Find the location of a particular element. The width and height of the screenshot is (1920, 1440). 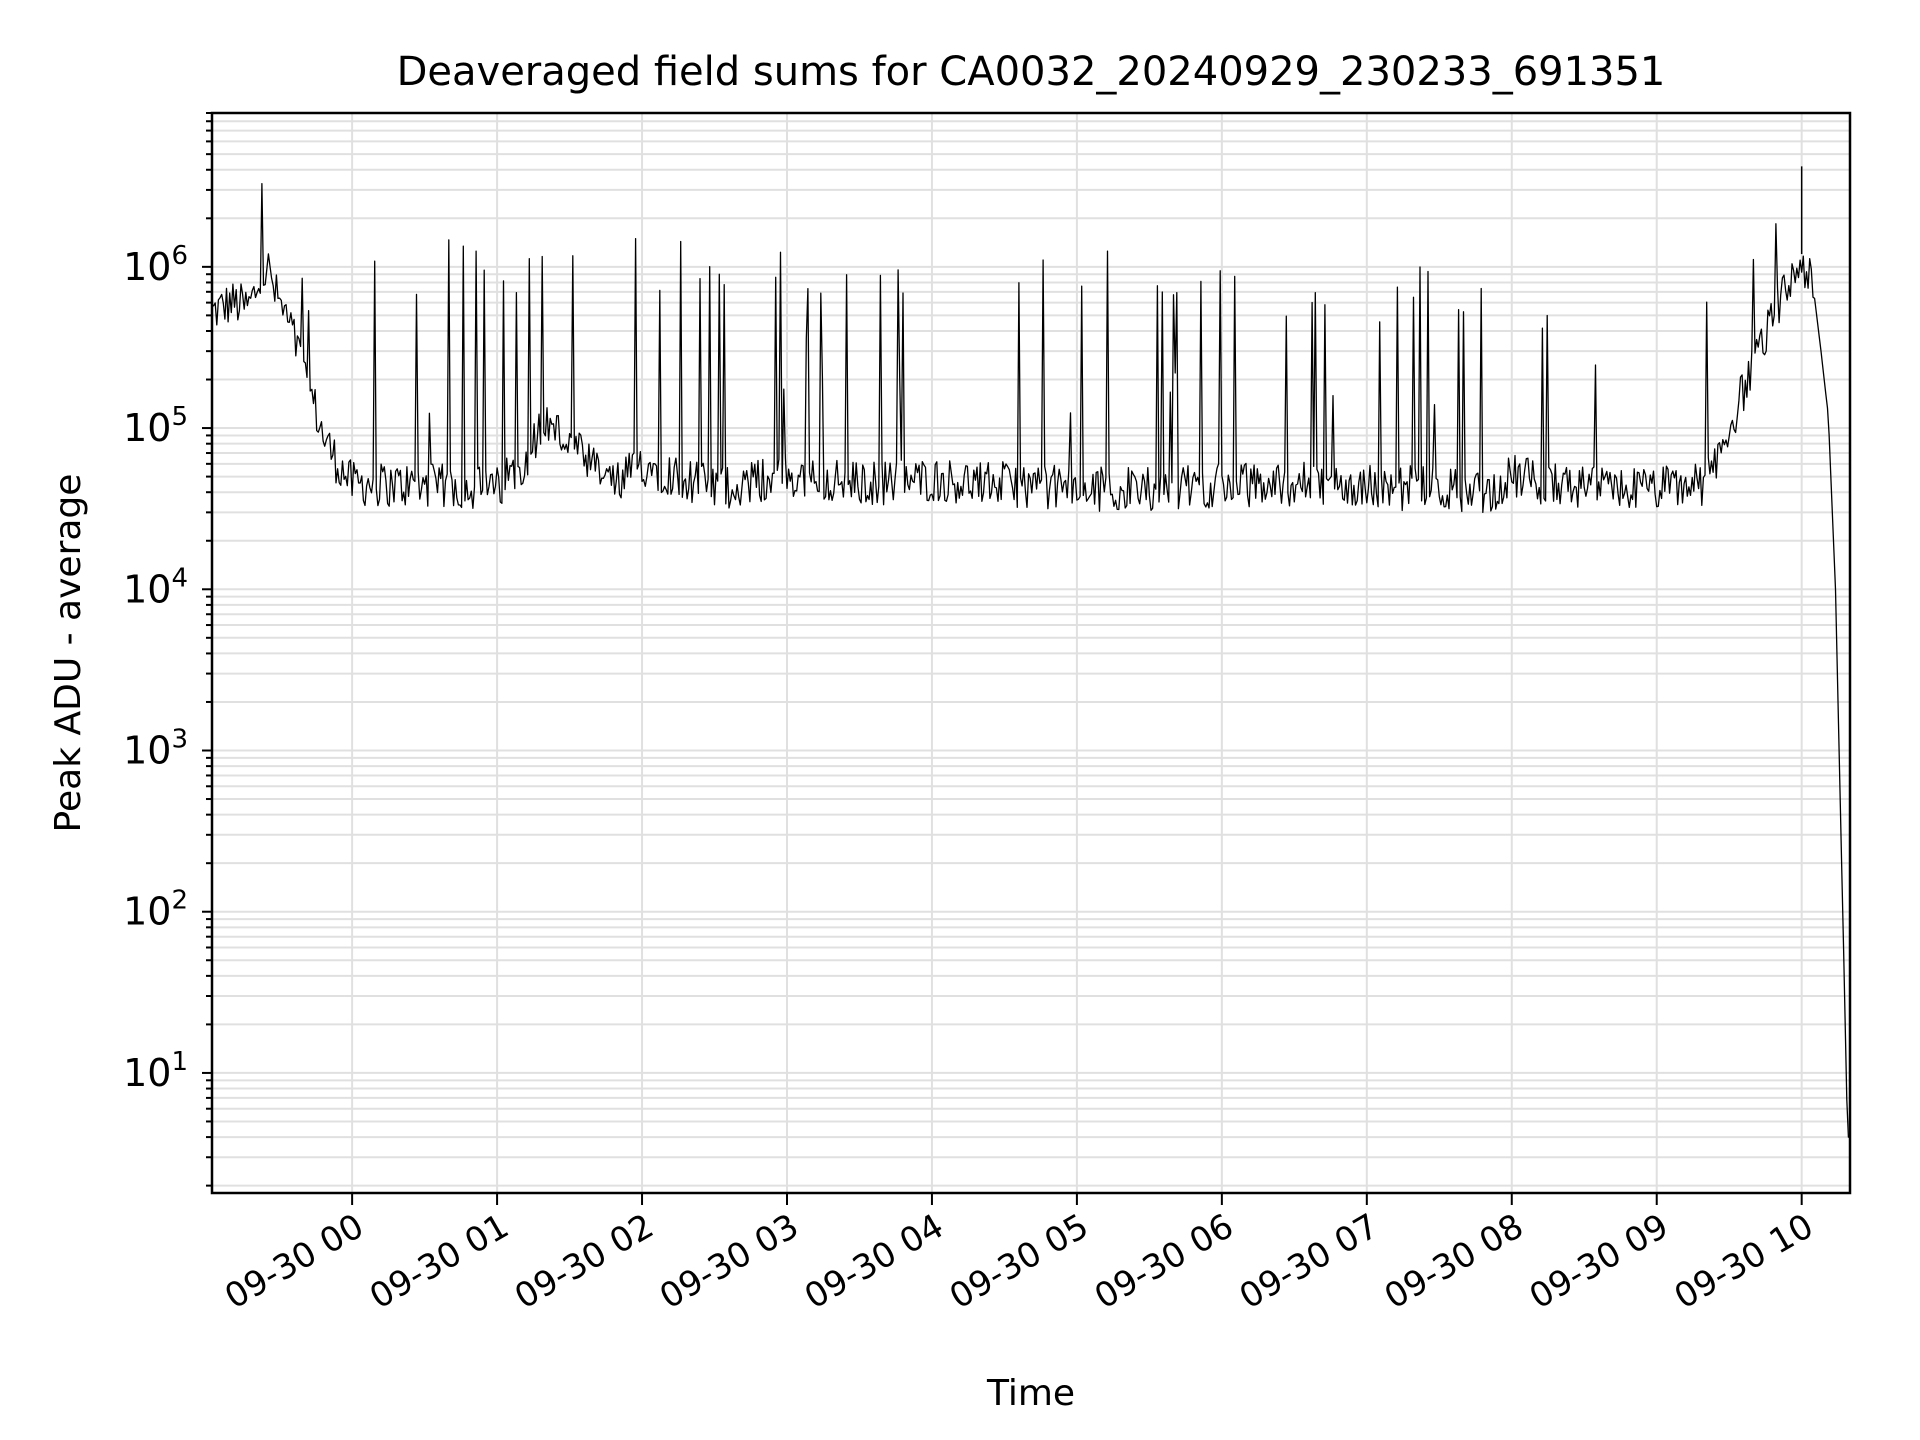

y-tick-label: 10² is located at coordinates (155, 910).